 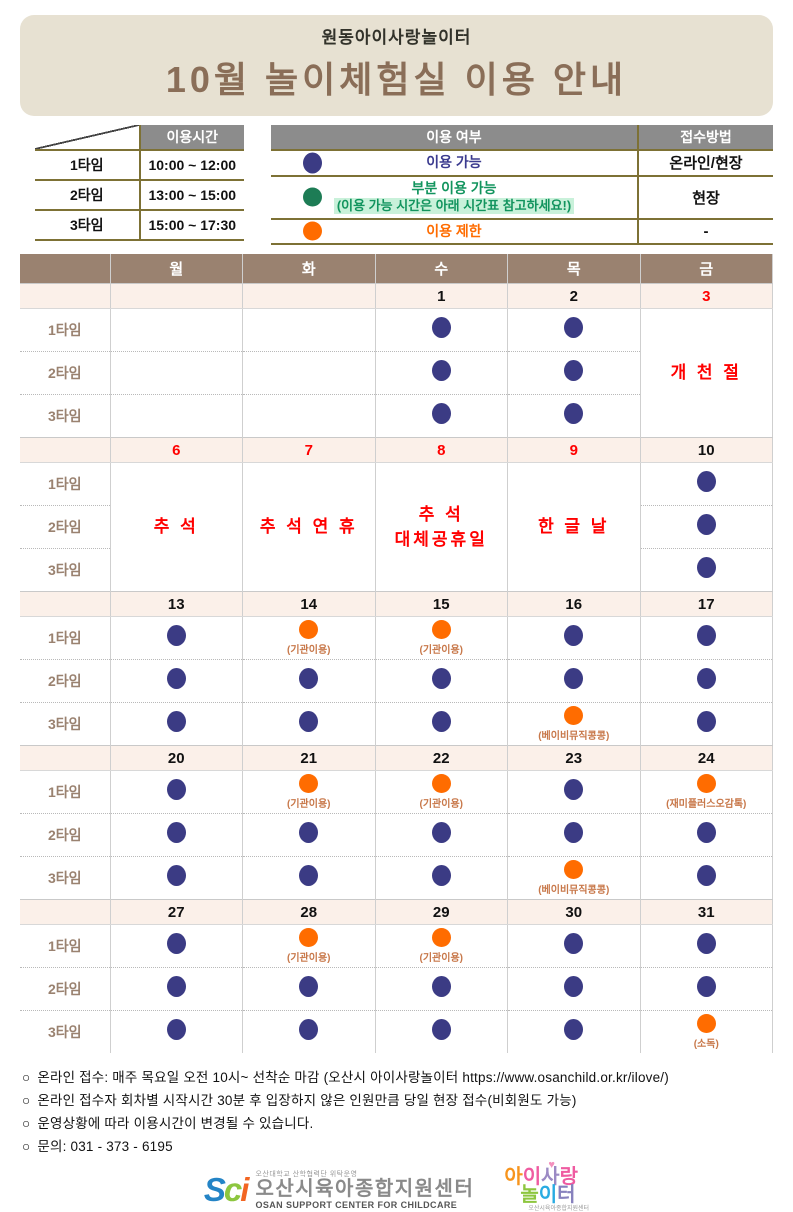 I want to click on restriction-caption: (베이비뮤직콩콩), so click(x=574, y=736).